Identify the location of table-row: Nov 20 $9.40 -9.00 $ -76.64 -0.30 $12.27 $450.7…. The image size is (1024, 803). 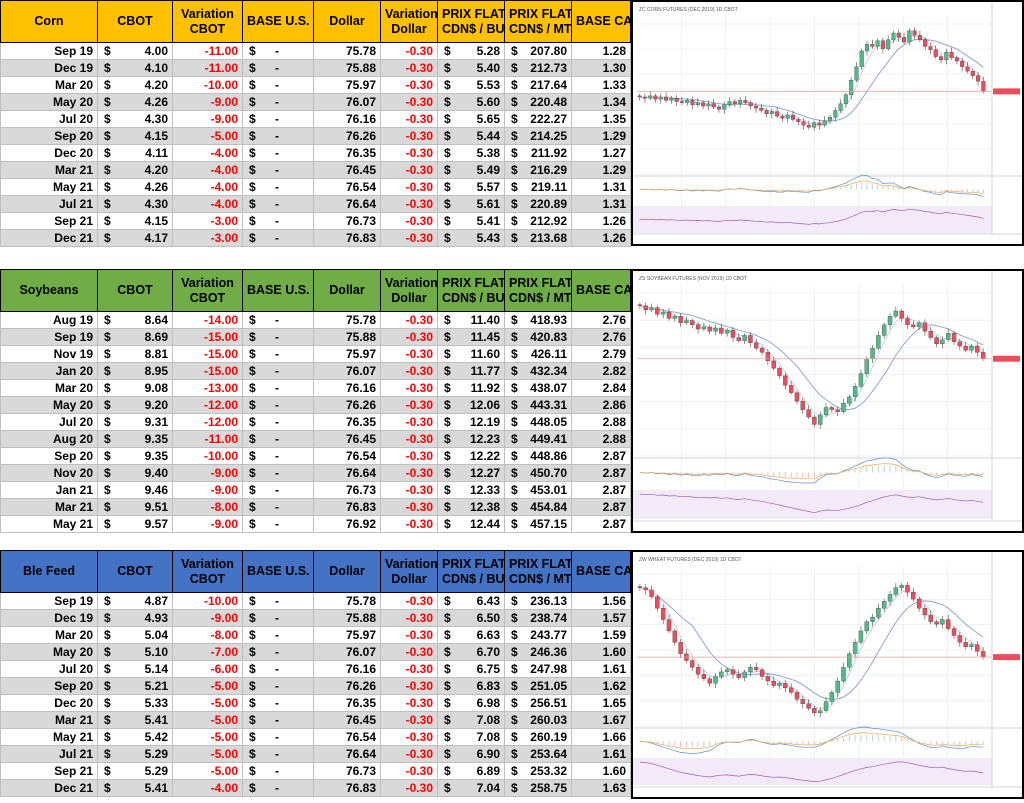
(315, 473).